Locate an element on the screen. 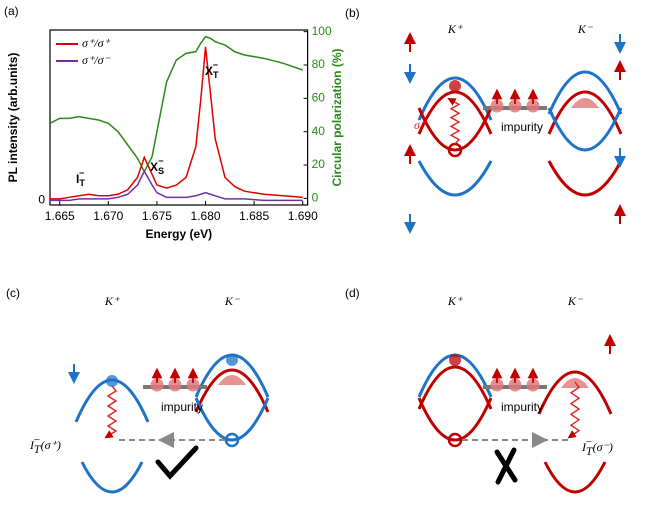 The height and width of the screenshot is (527, 649). legend-label: σ⁺/σ⁻ is located at coordinates (97, 60).